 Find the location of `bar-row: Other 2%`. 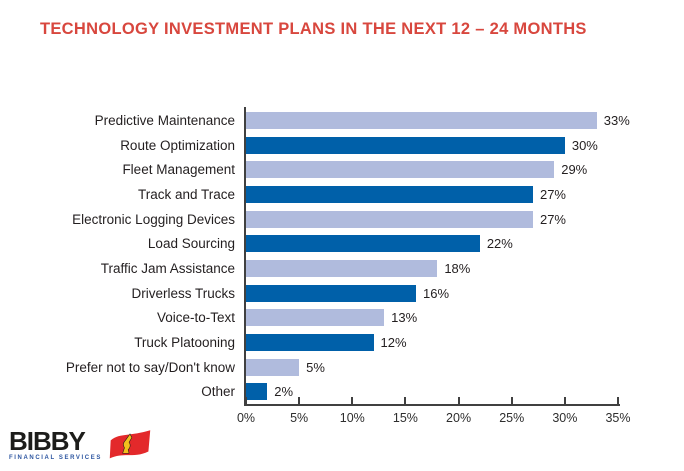

bar-row: Other 2% is located at coordinates (342, 391).